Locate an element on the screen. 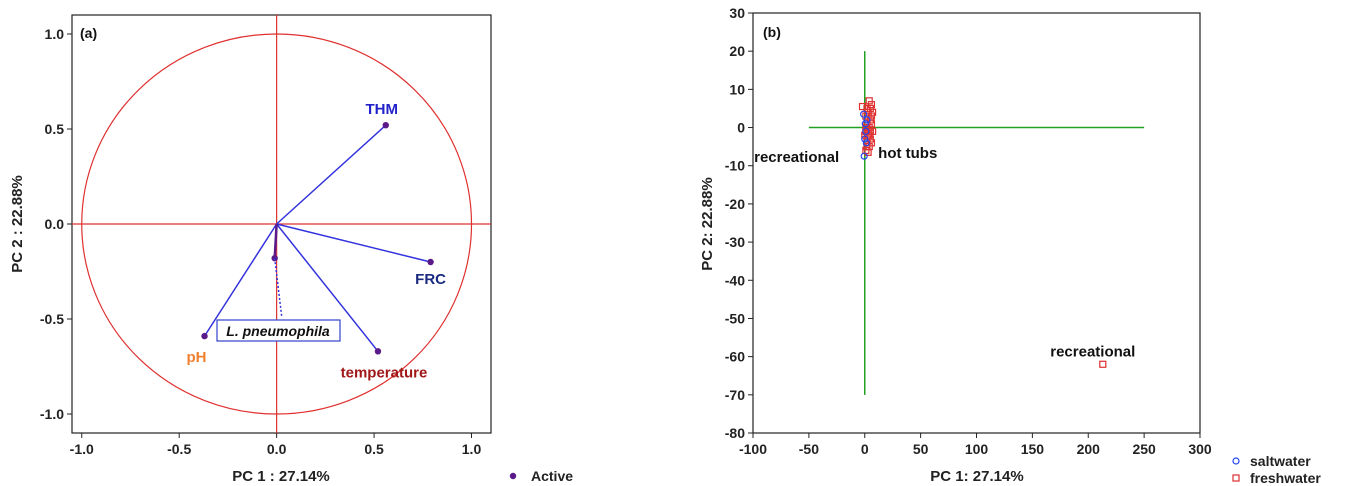 The height and width of the screenshot is (486, 1349). x-tick-label-b: 200 is located at coordinates (1089, 449).